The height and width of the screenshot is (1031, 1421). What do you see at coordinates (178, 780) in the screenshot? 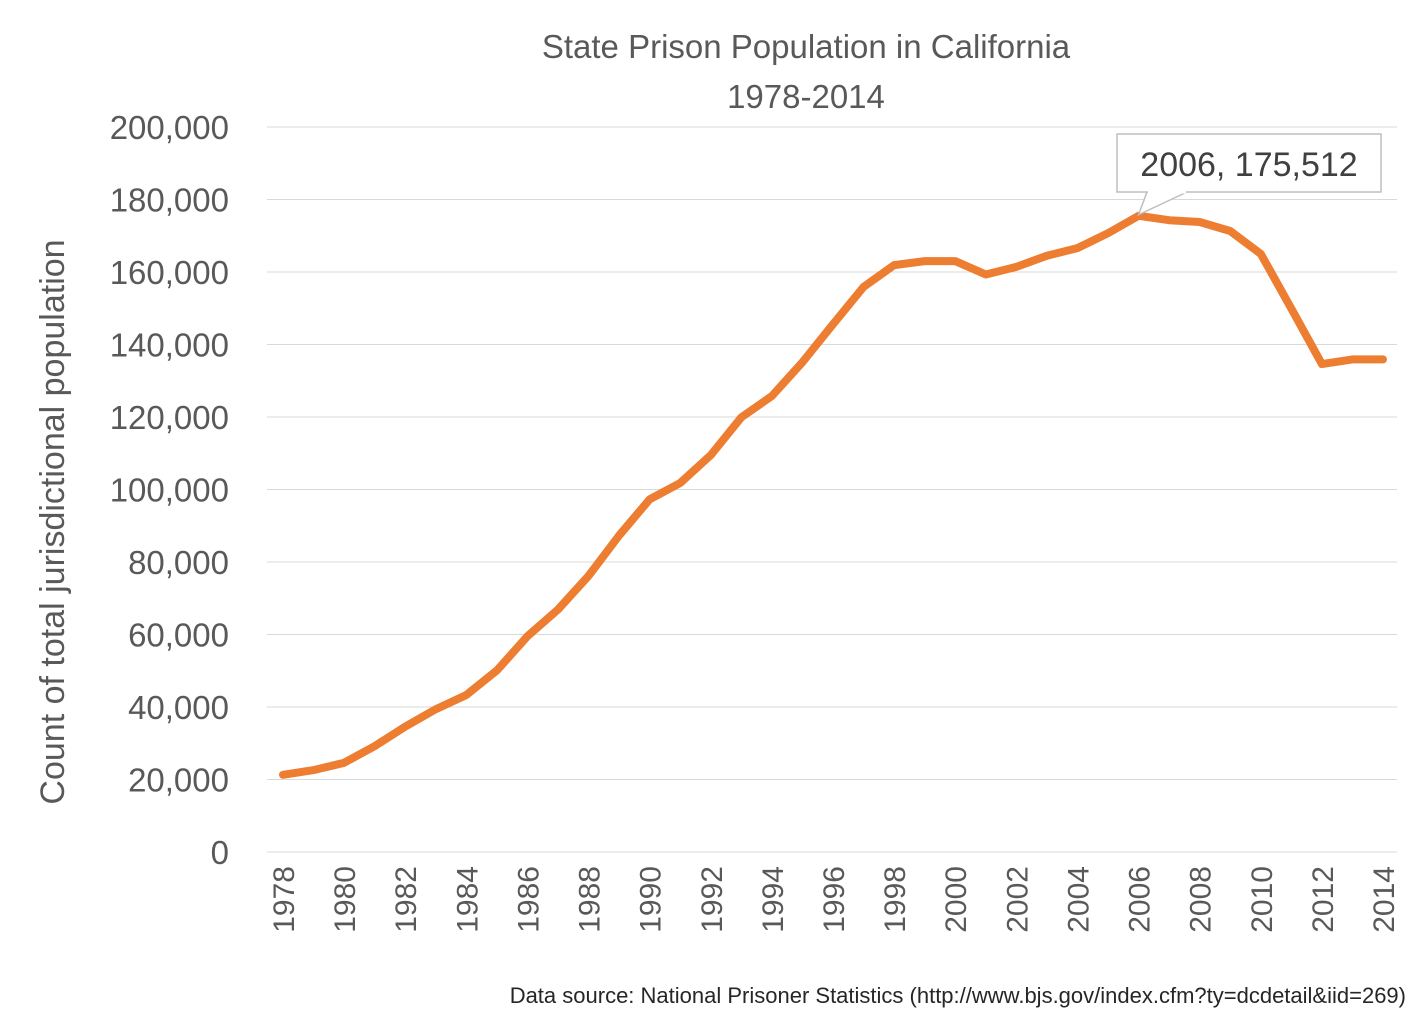
I see `y-tick-label: 20,000` at bounding box center [178, 780].